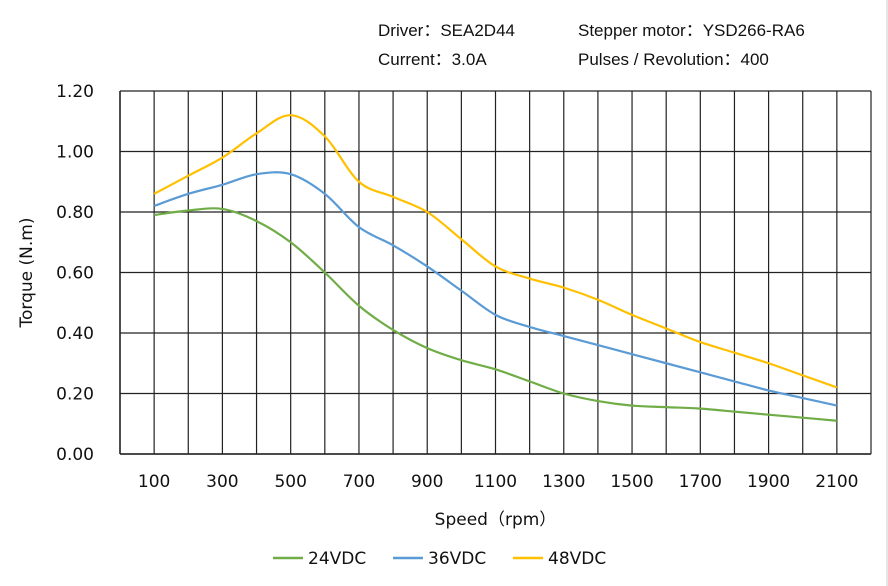 The width and height of the screenshot is (888, 586). What do you see at coordinates (887, 293) in the screenshot?
I see `frame-edge` at bounding box center [887, 293].